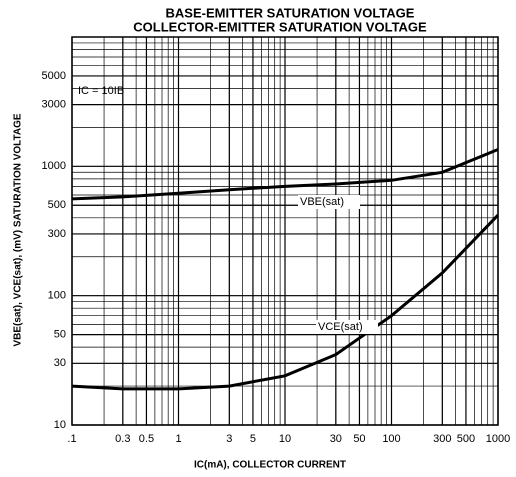 The image size is (516, 477). I want to click on y-tick-label: 5000, so click(54, 76).